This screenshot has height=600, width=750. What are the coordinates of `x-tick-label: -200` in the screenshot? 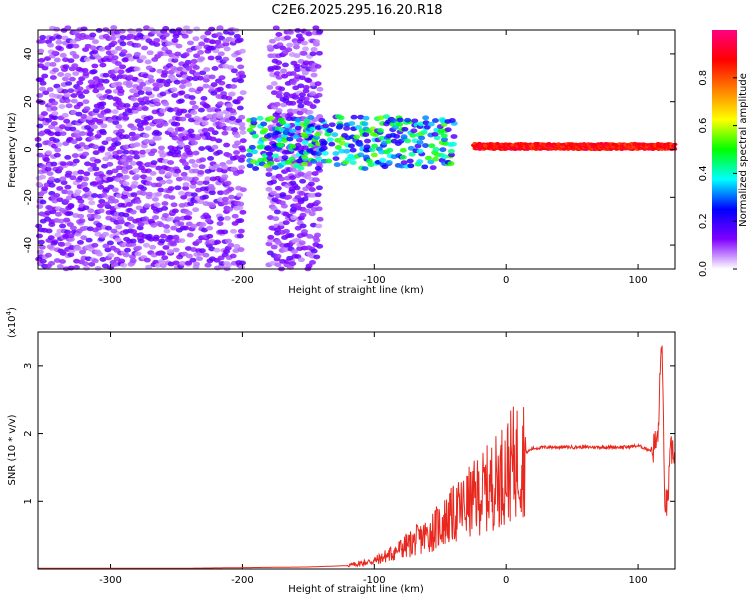 It's located at (242, 280).